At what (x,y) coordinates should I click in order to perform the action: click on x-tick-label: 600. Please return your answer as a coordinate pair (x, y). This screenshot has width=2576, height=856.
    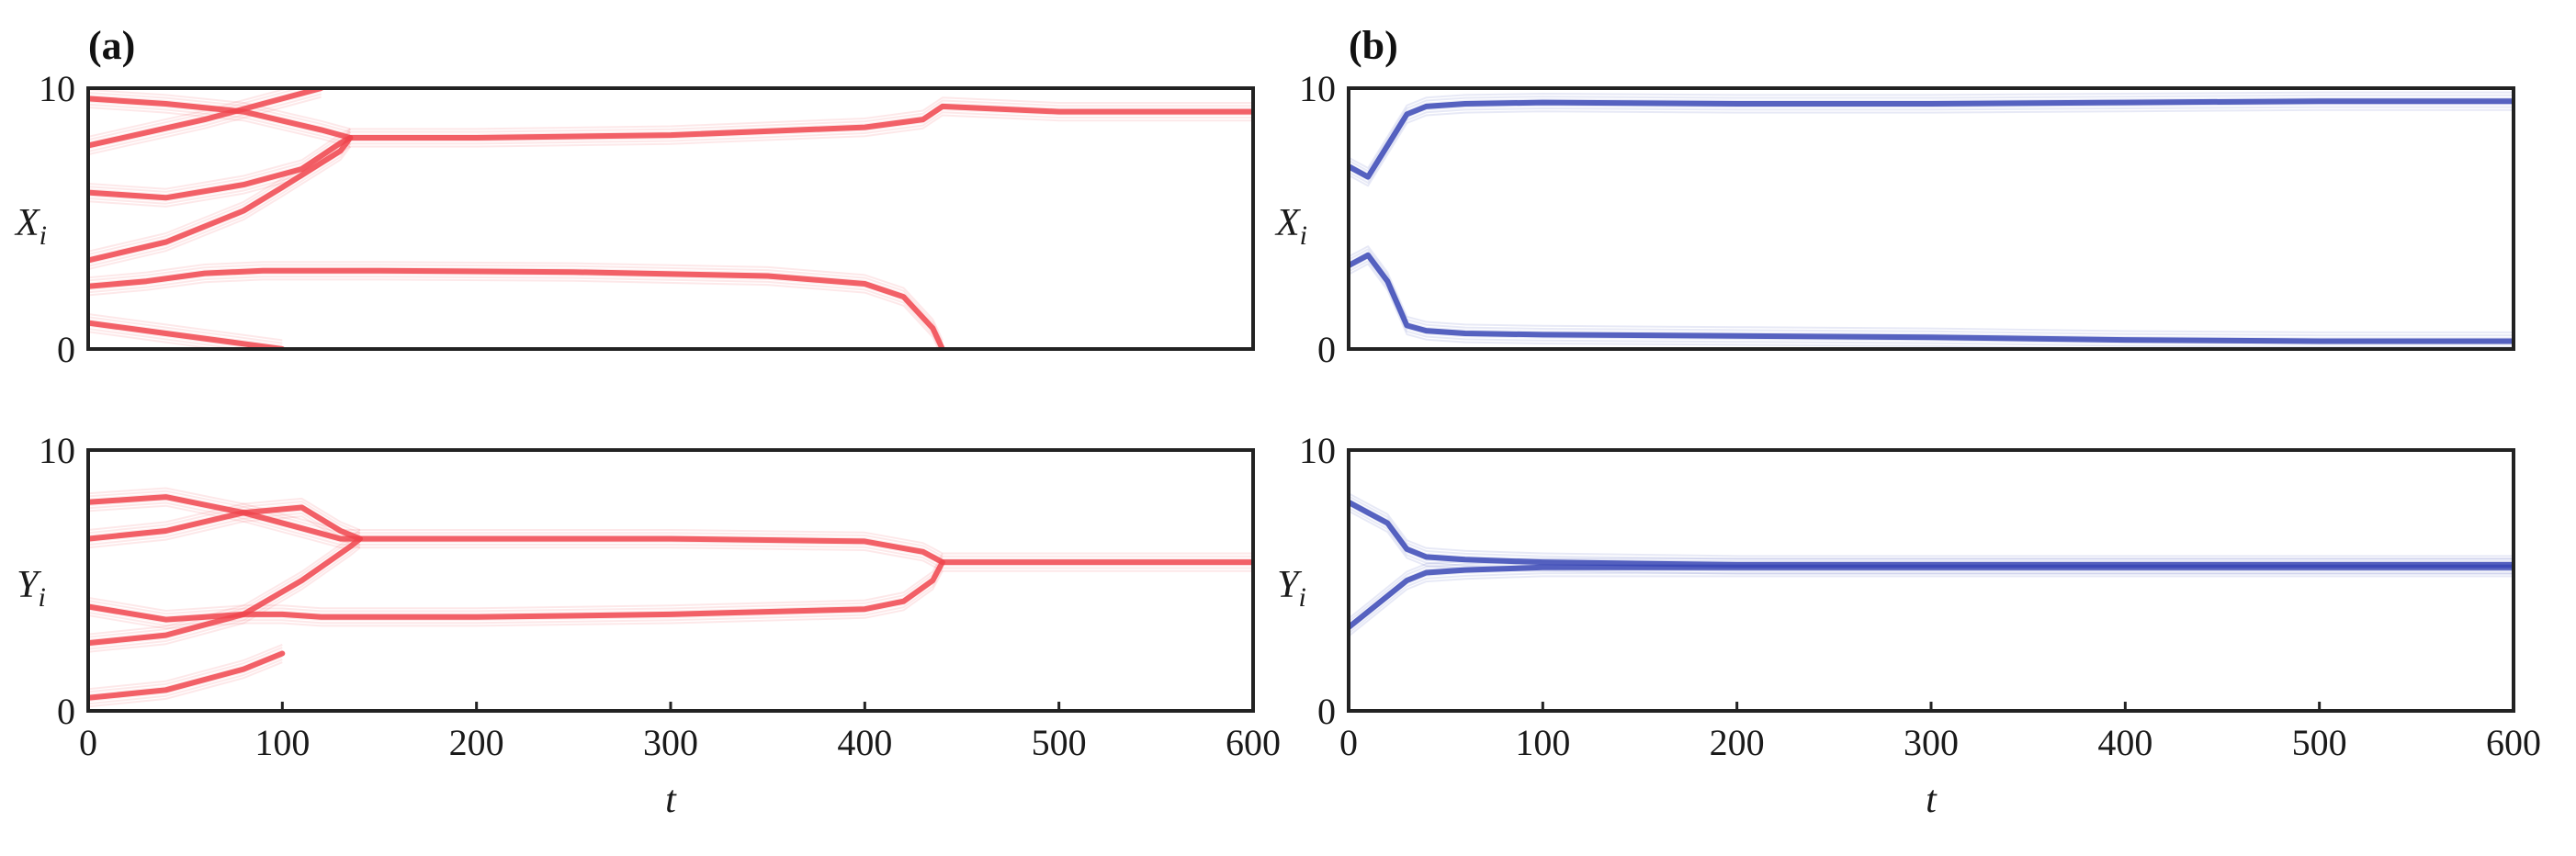
    Looking at the image, I should click on (2513, 742).